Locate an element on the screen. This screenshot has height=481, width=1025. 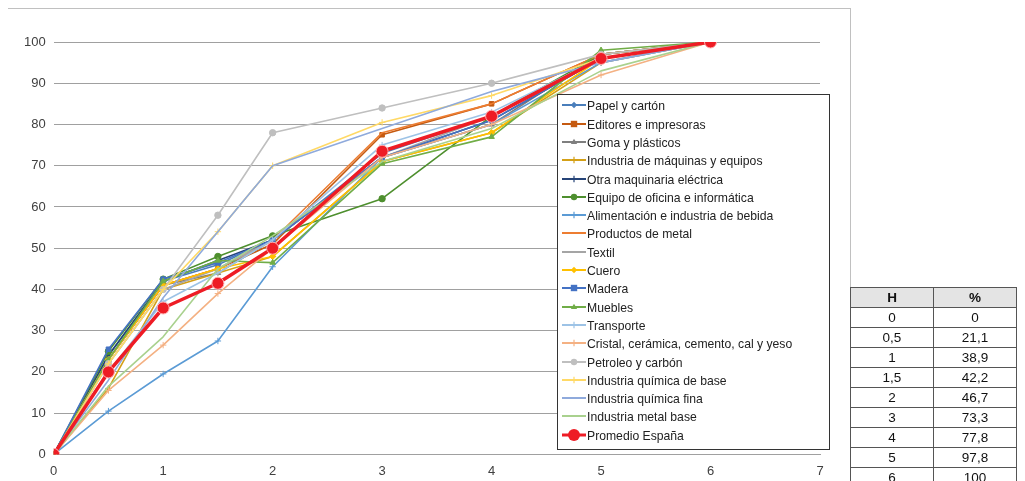
legend-label: Alimentación e industria de bebida is located at coordinates (680, 216).